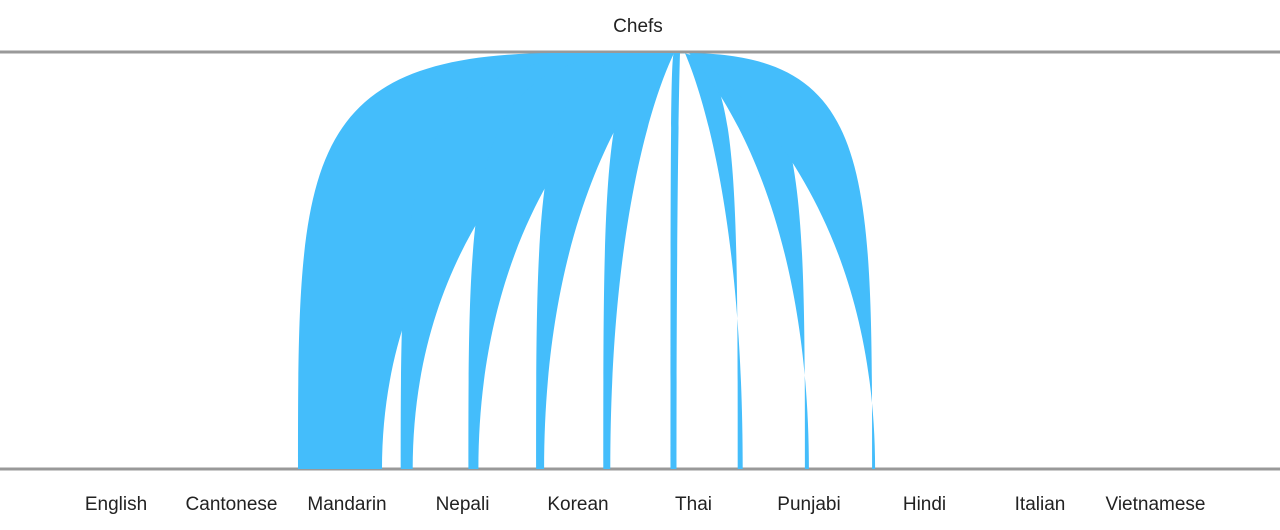 Image resolution: width=1280 pixels, height=530 pixels. I want to click on target-label-english: English, so click(116, 504).